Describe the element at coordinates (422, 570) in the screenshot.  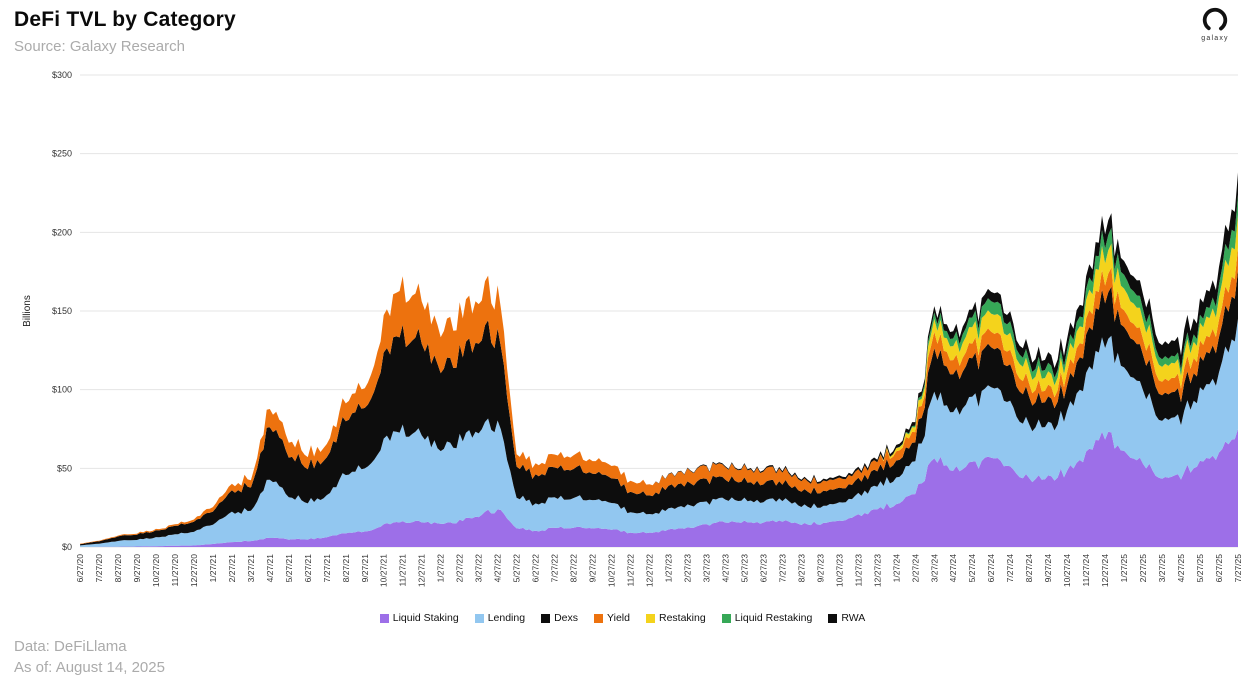
I see `x-tick-label: 12/27/21` at that location.